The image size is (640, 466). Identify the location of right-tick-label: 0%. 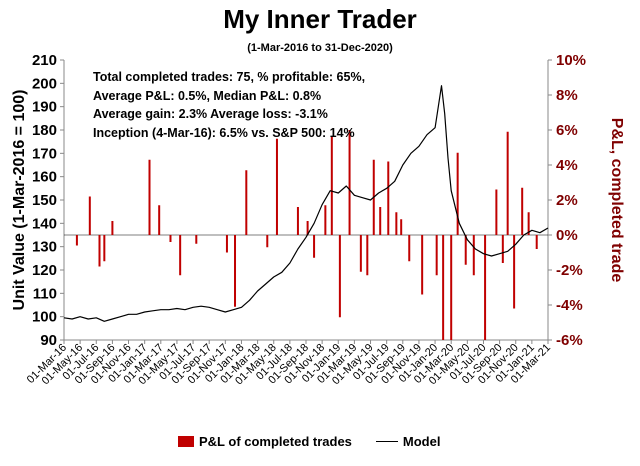
(567, 235).